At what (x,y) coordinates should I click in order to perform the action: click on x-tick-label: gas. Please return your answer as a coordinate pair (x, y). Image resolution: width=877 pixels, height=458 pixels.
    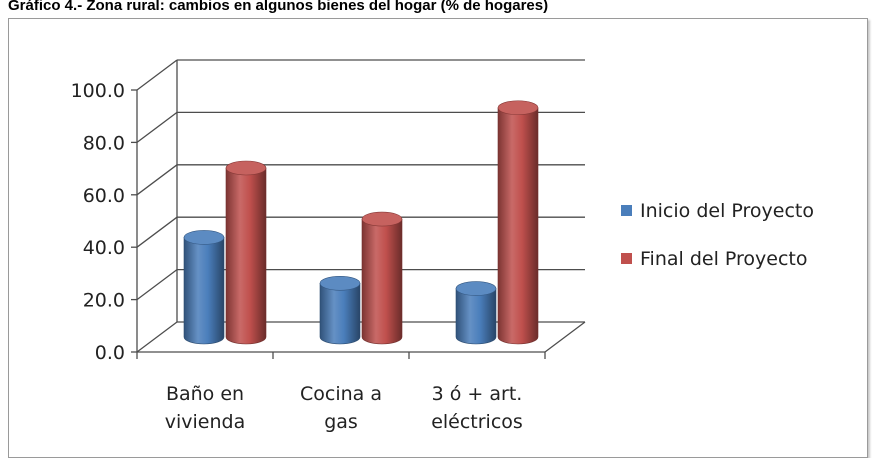
    Looking at the image, I should click on (341, 422).